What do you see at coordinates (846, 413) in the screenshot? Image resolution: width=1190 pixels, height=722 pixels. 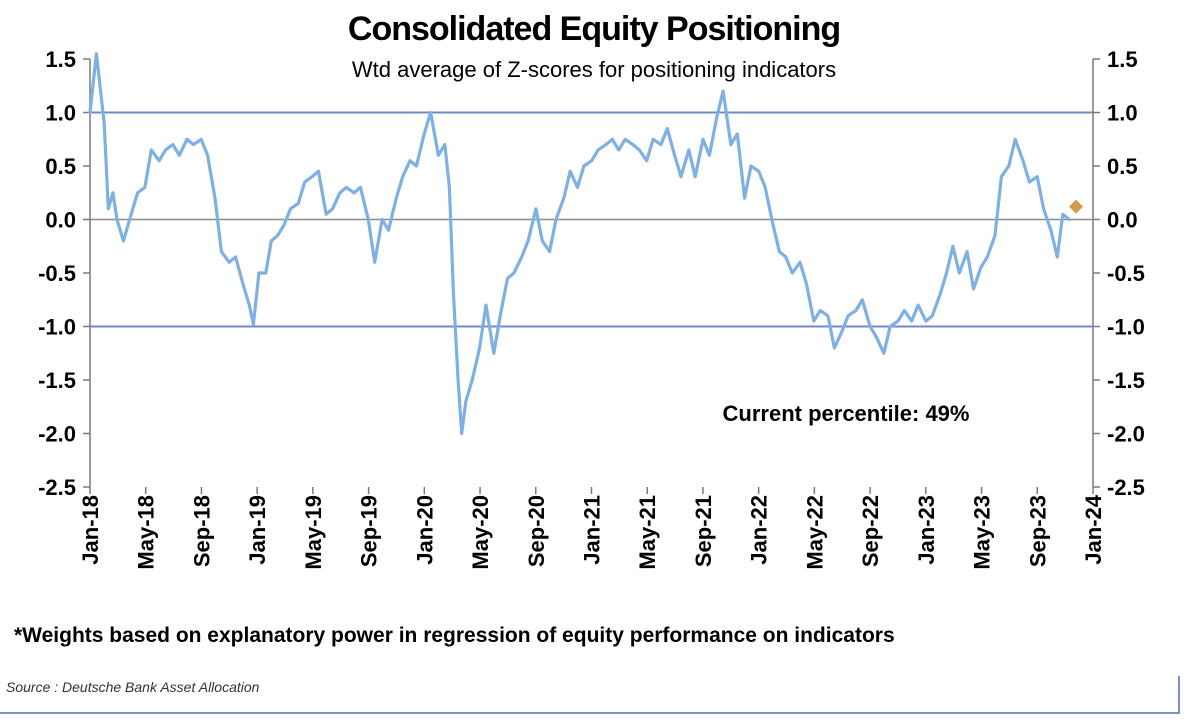 I see `percentile-annotation: Current percentile: 49%` at bounding box center [846, 413].